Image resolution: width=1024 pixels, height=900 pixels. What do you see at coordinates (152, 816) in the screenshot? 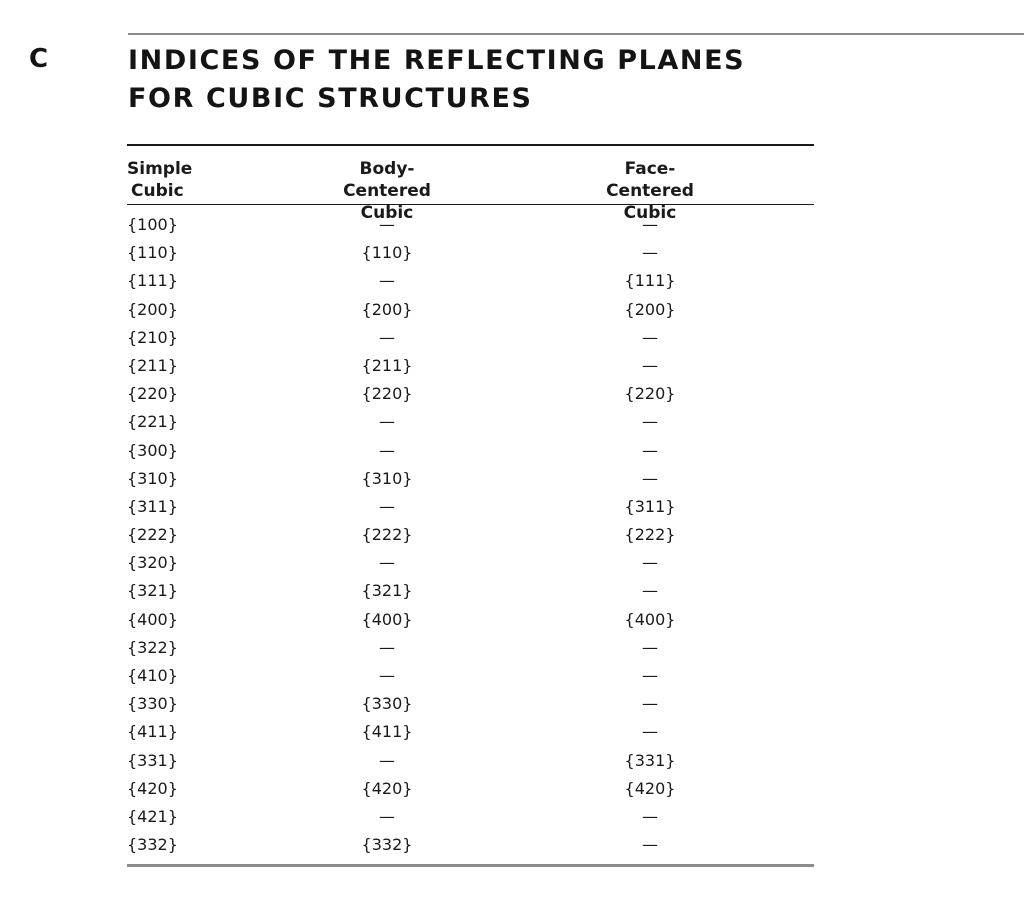
I see `simple-cubic-cell: {421}` at bounding box center [152, 816].